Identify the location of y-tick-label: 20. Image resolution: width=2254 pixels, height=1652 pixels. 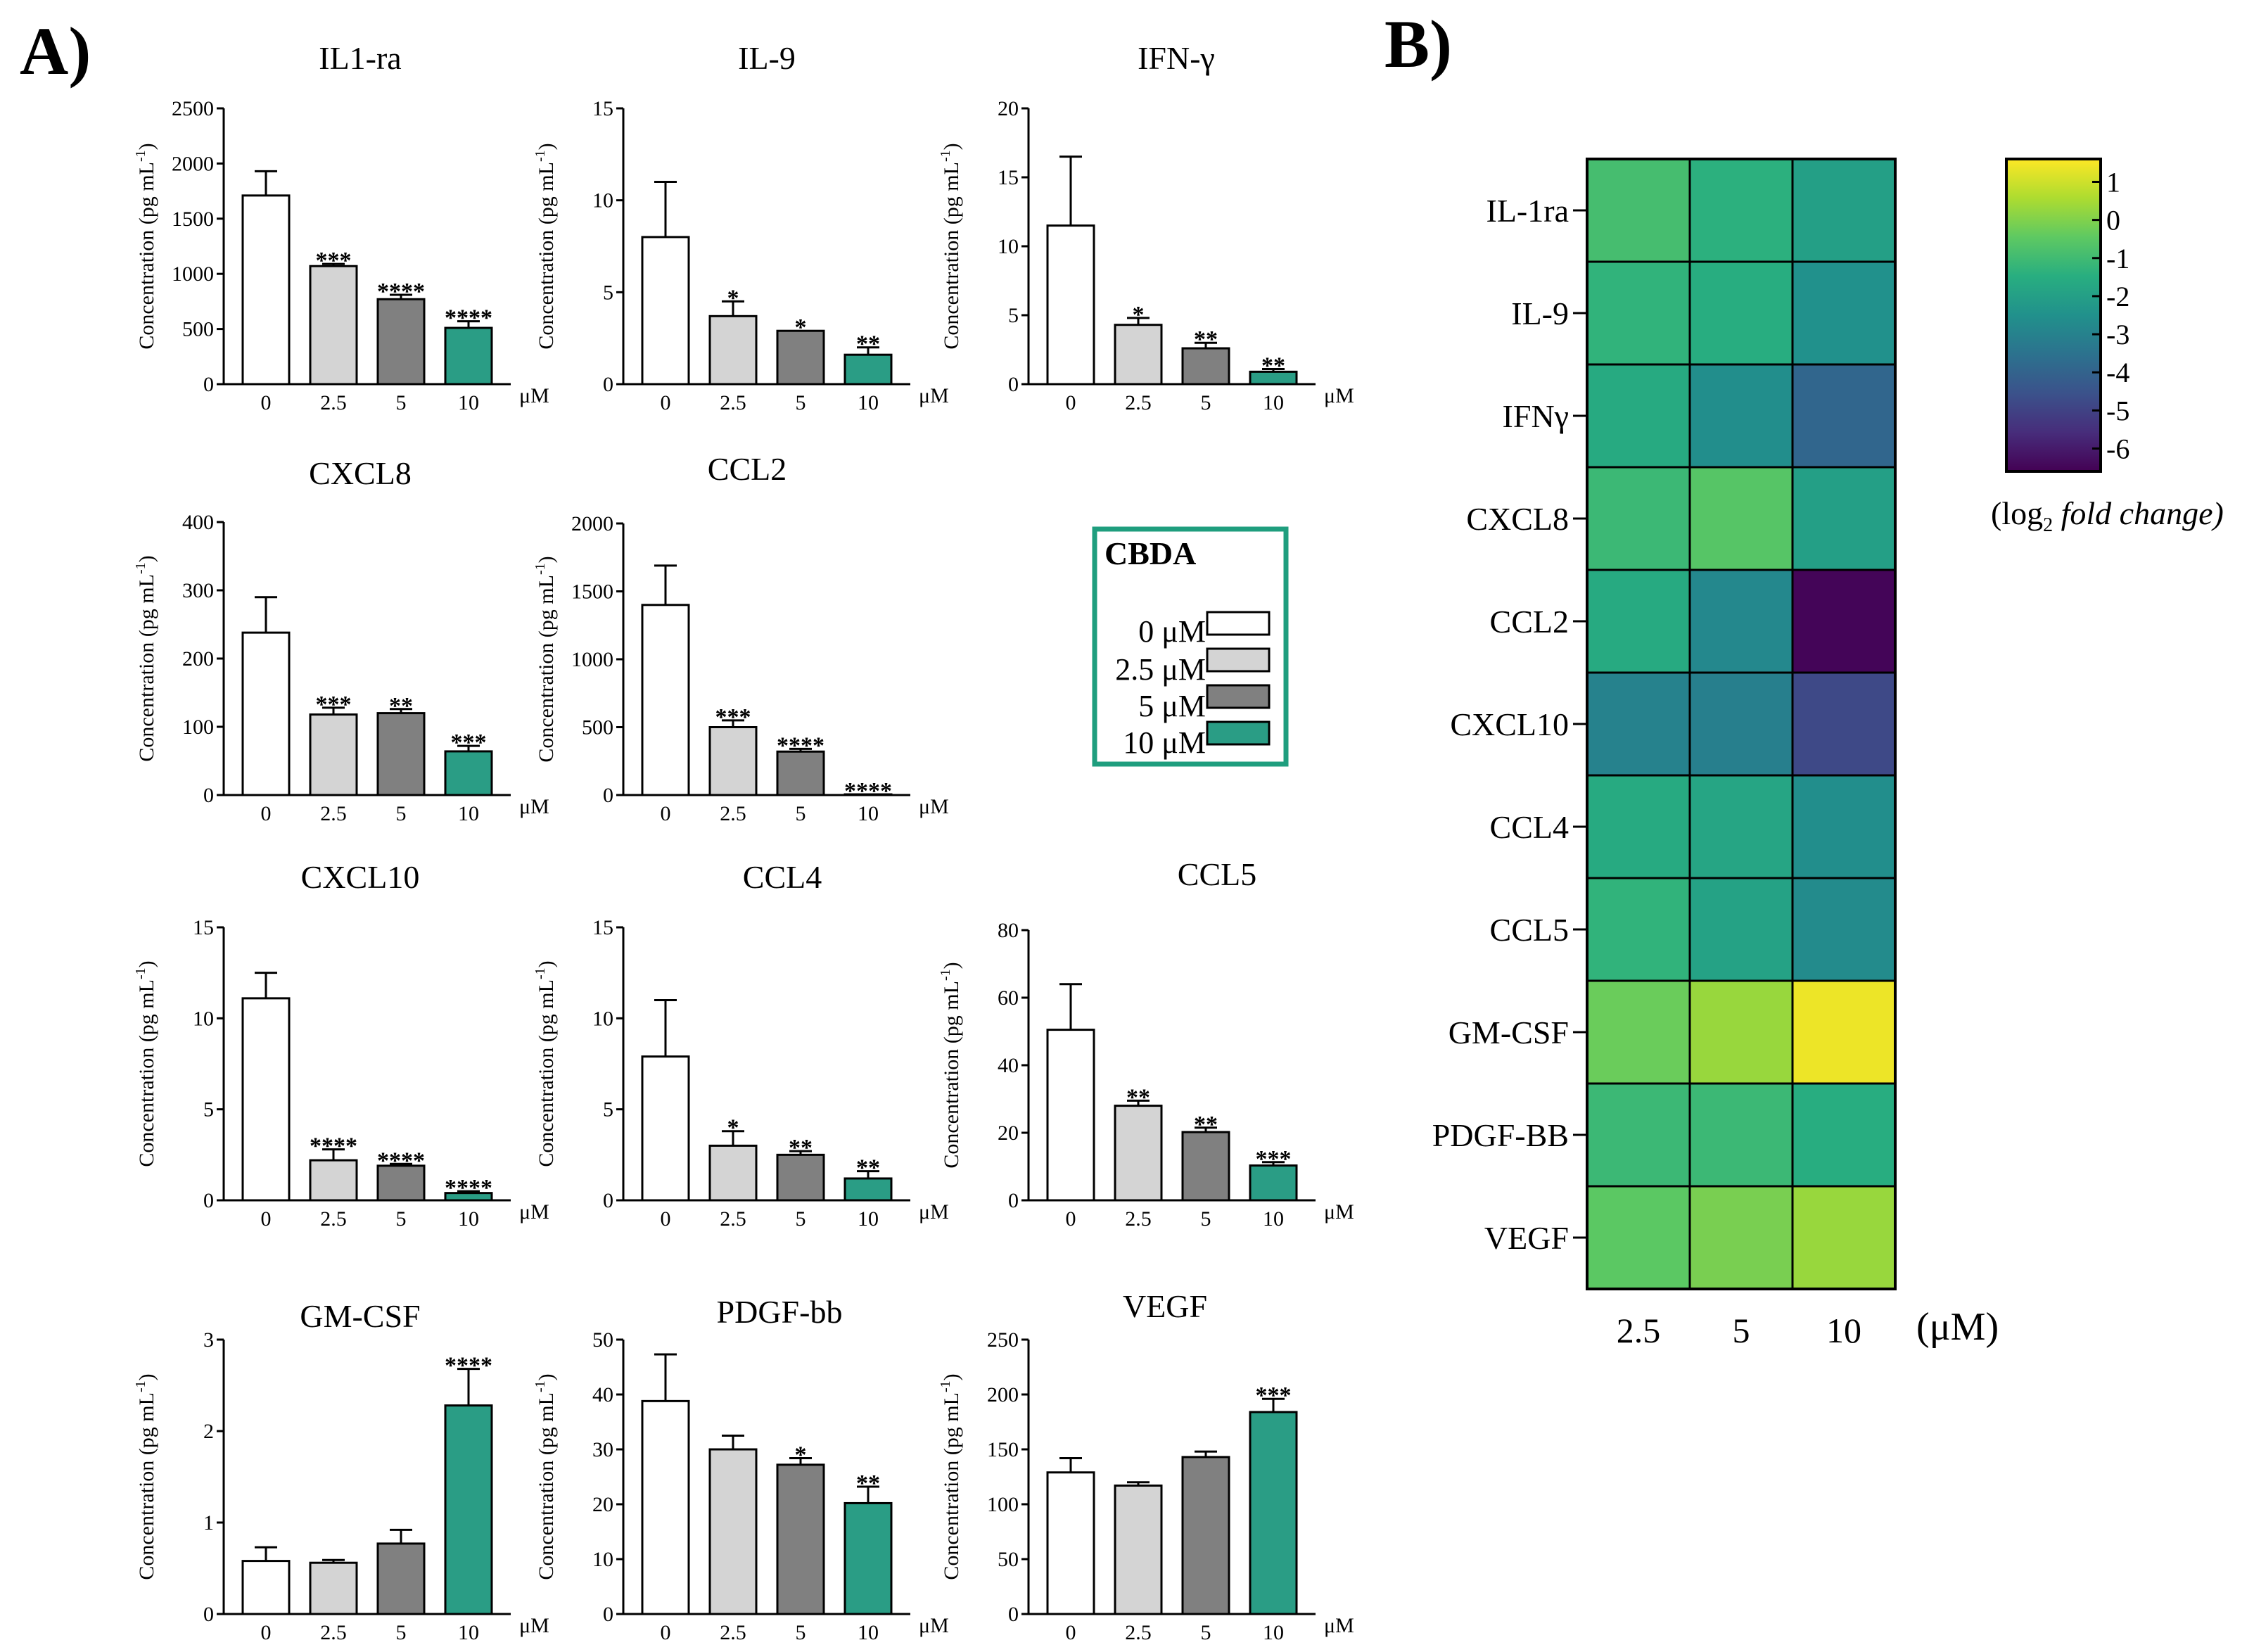
(603, 1504).